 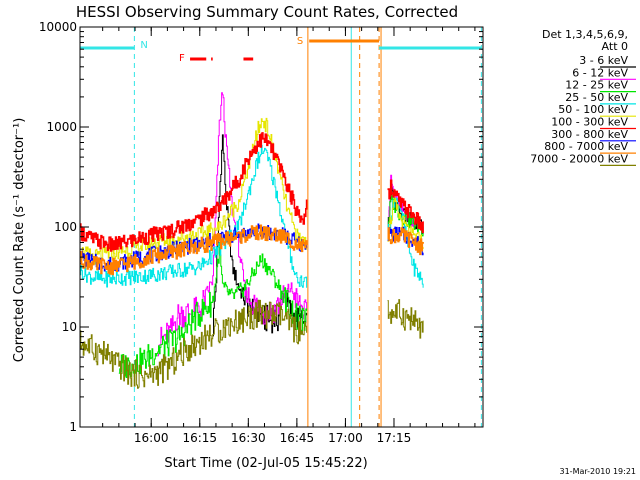 What do you see at coordinates (589, 122) in the screenshot?
I see `legend-label-6: 100 - 300 keV` at bounding box center [589, 122].